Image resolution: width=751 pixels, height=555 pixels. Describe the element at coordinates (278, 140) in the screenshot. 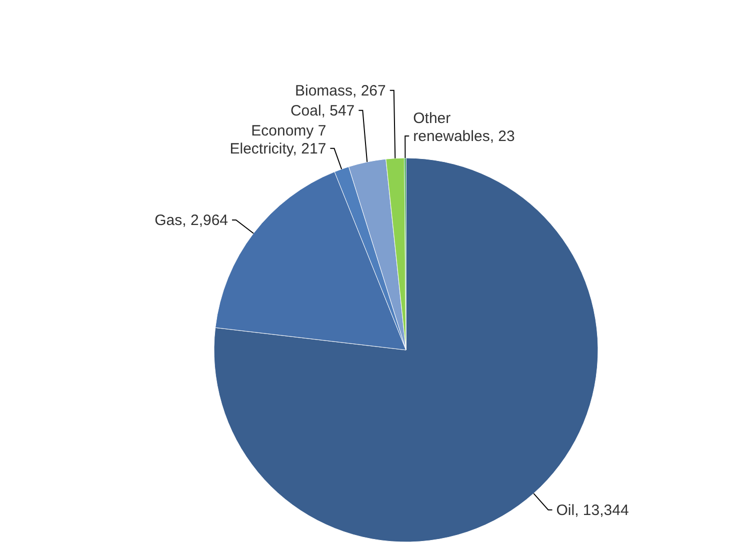

I see `slice-label: Economy 7 Electricity, 217` at that location.